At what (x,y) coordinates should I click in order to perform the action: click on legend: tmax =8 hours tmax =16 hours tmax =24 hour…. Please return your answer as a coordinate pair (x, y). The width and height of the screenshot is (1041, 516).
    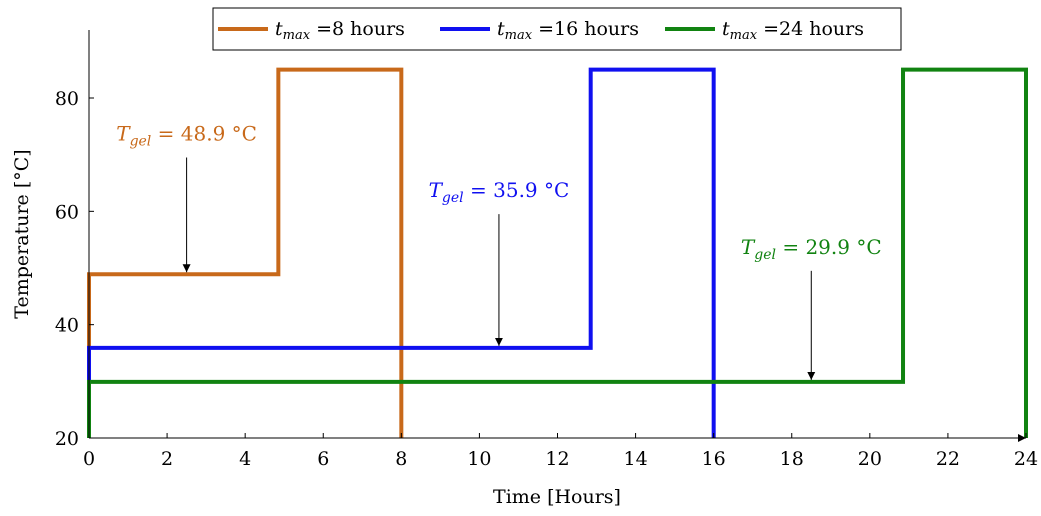
    Looking at the image, I should click on (557, 29).